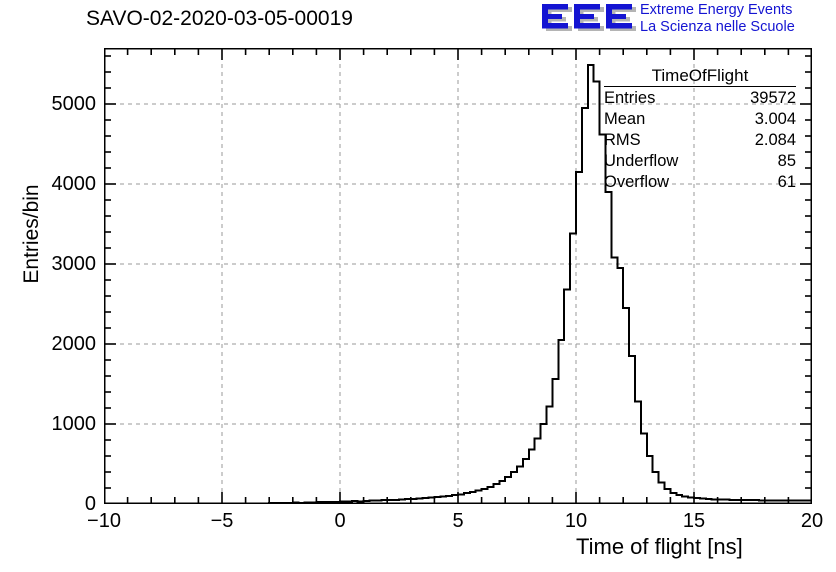 The height and width of the screenshot is (572, 836). I want to click on eee-logo-line1: Extreme Energy Events, so click(716, 10).